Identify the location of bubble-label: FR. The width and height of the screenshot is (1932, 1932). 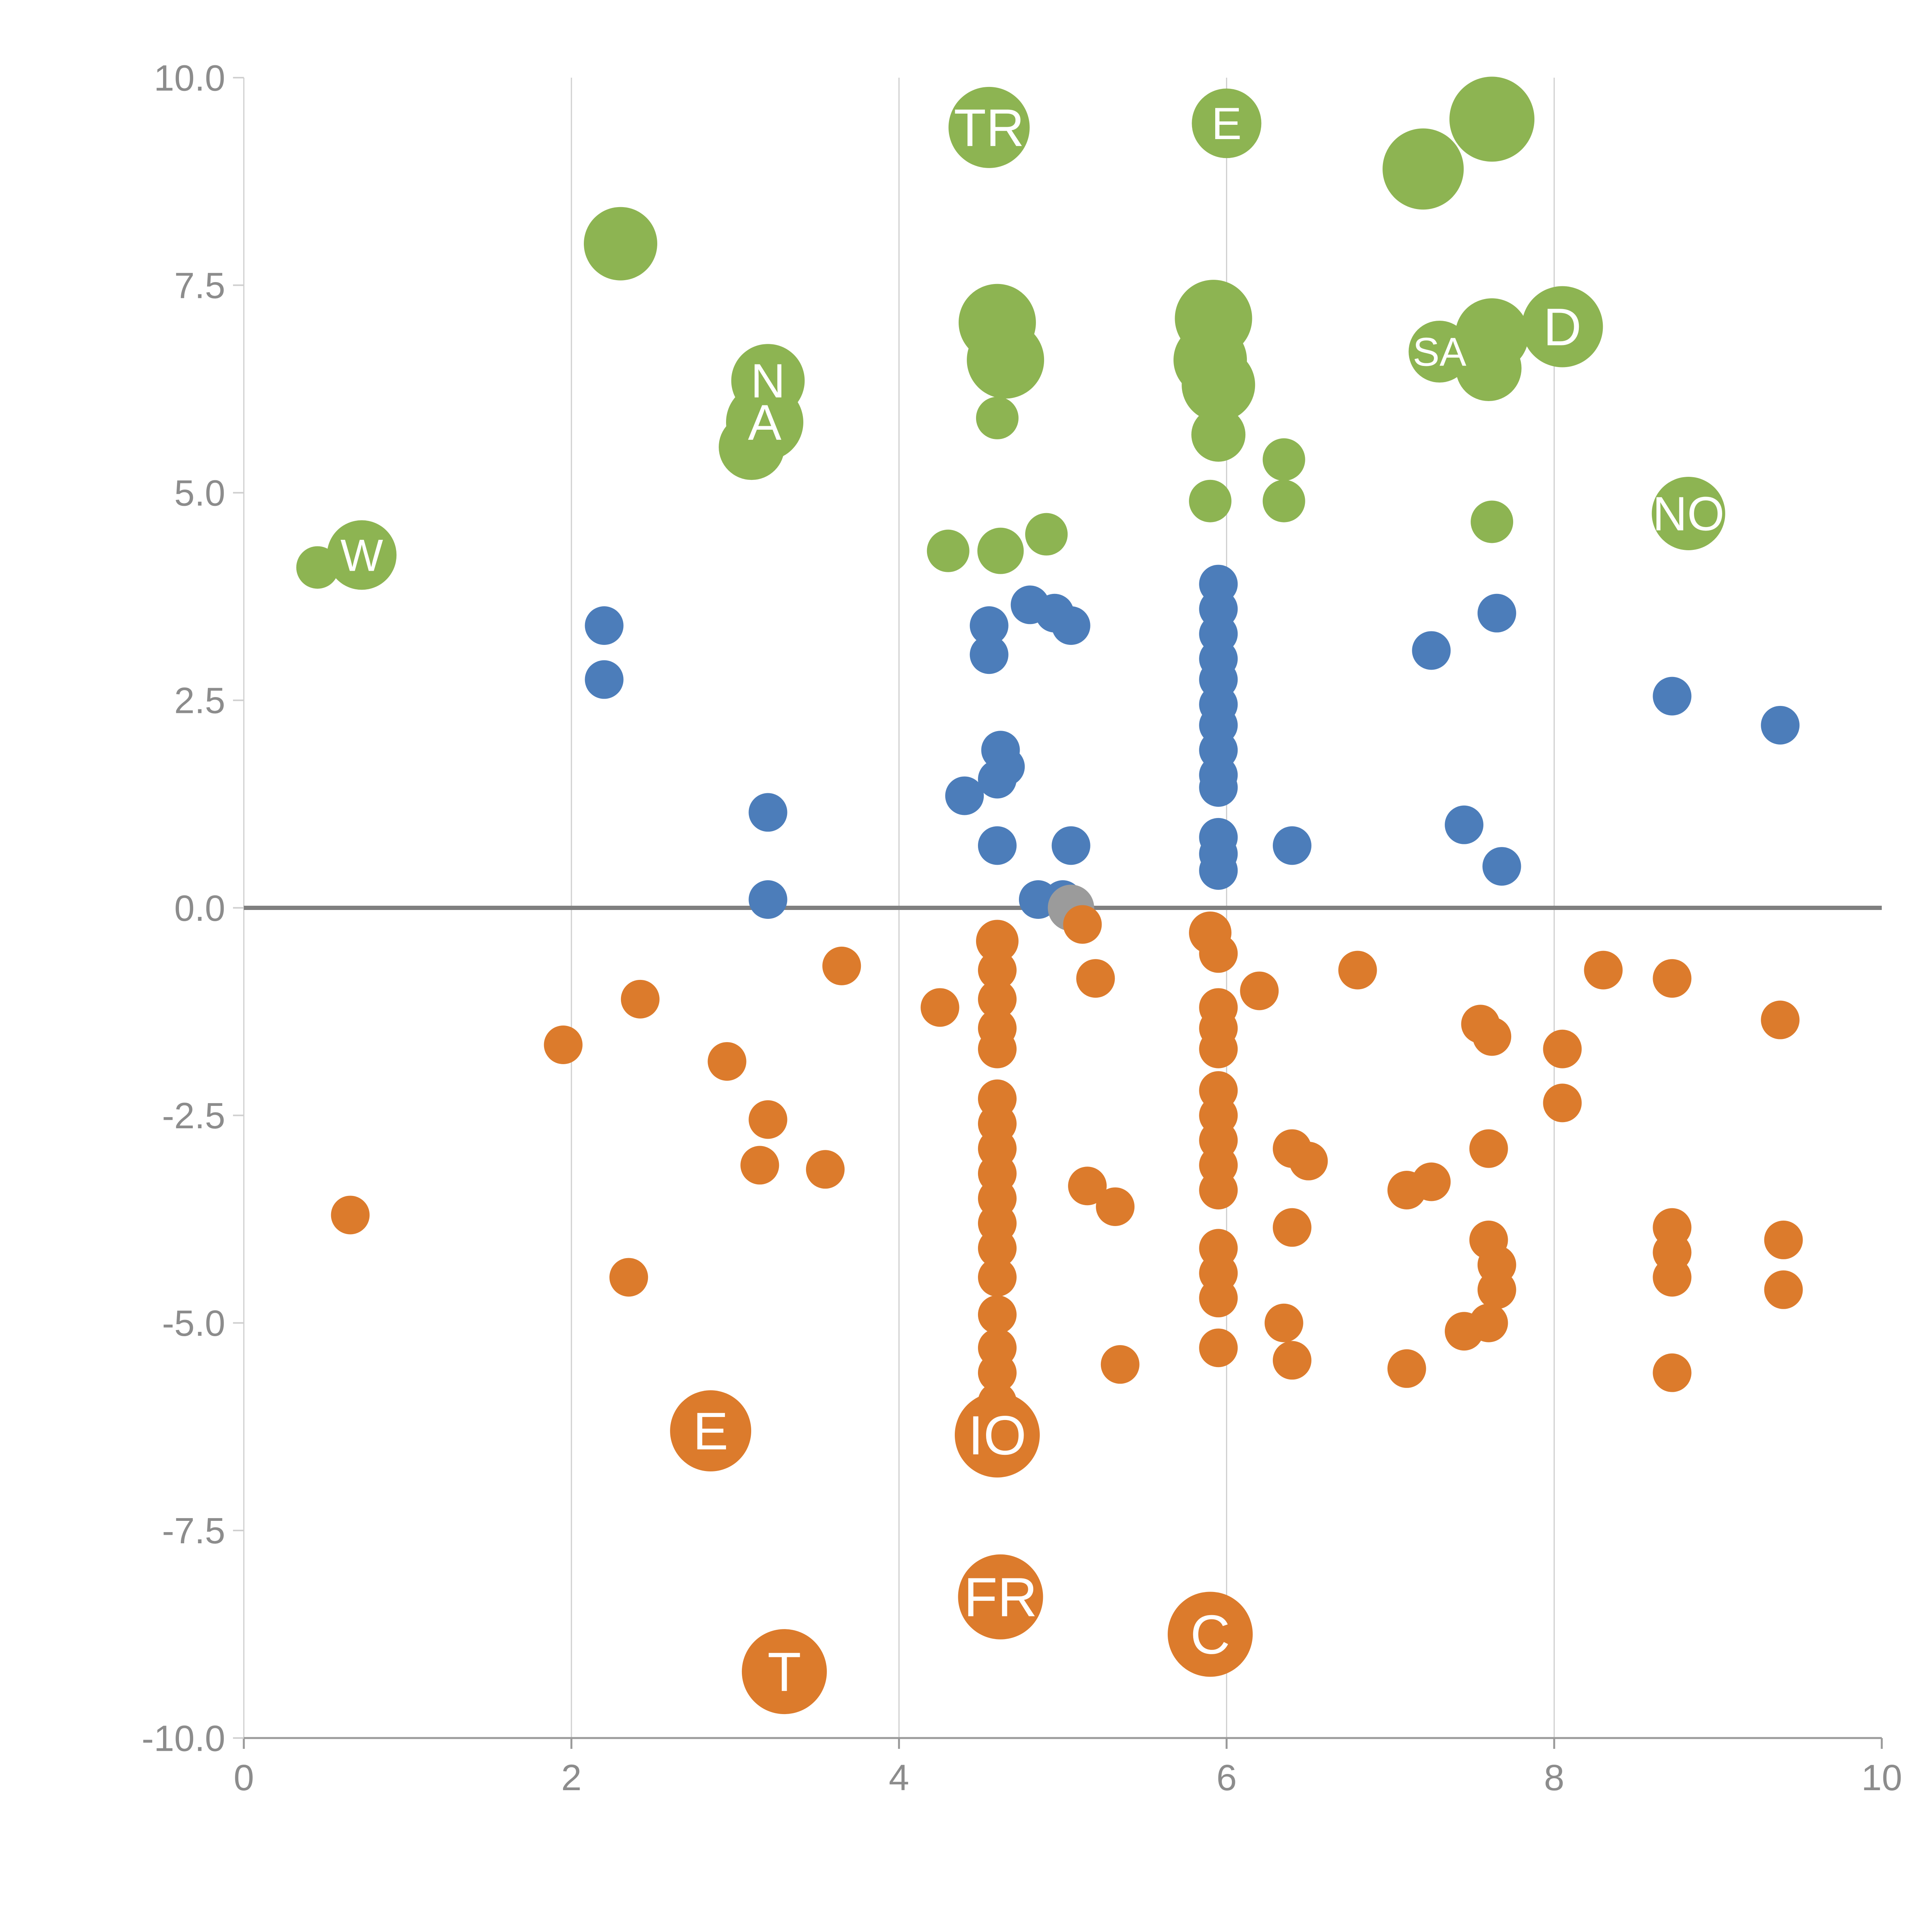
(1000, 1598).